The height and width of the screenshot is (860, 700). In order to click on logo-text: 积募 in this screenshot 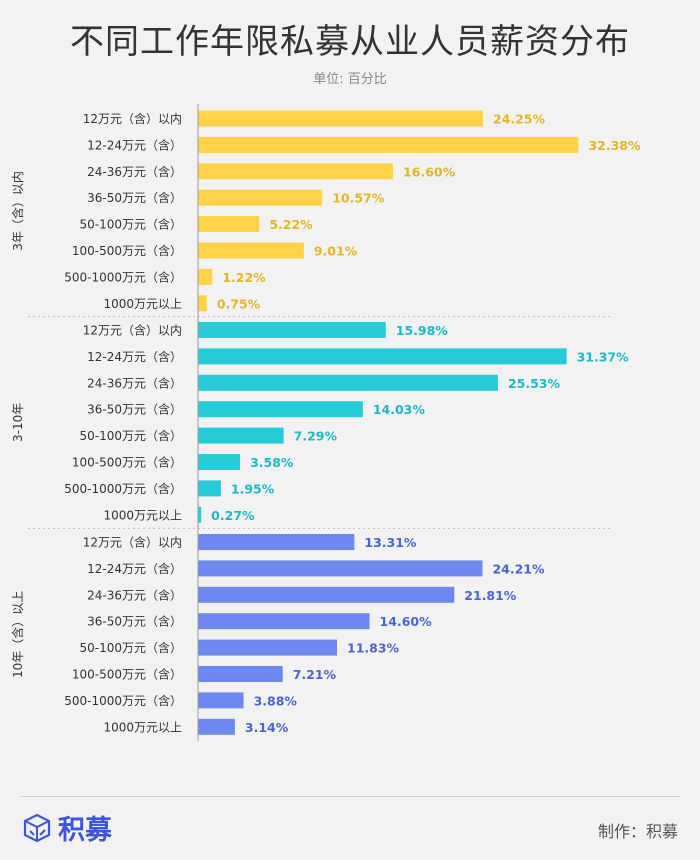, I will do `click(85, 830)`.